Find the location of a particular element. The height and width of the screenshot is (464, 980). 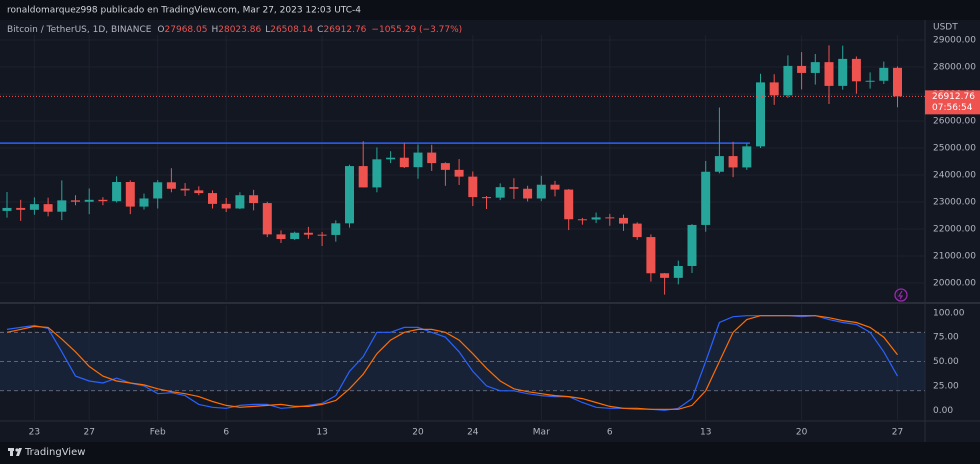

alert-icon is located at coordinates (901, 295).